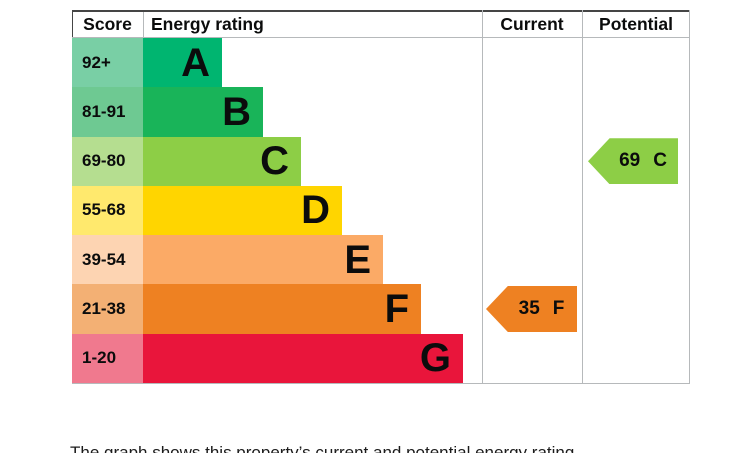  What do you see at coordinates (195, 62) in the screenshot?
I see `rating-letter: A` at bounding box center [195, 62].